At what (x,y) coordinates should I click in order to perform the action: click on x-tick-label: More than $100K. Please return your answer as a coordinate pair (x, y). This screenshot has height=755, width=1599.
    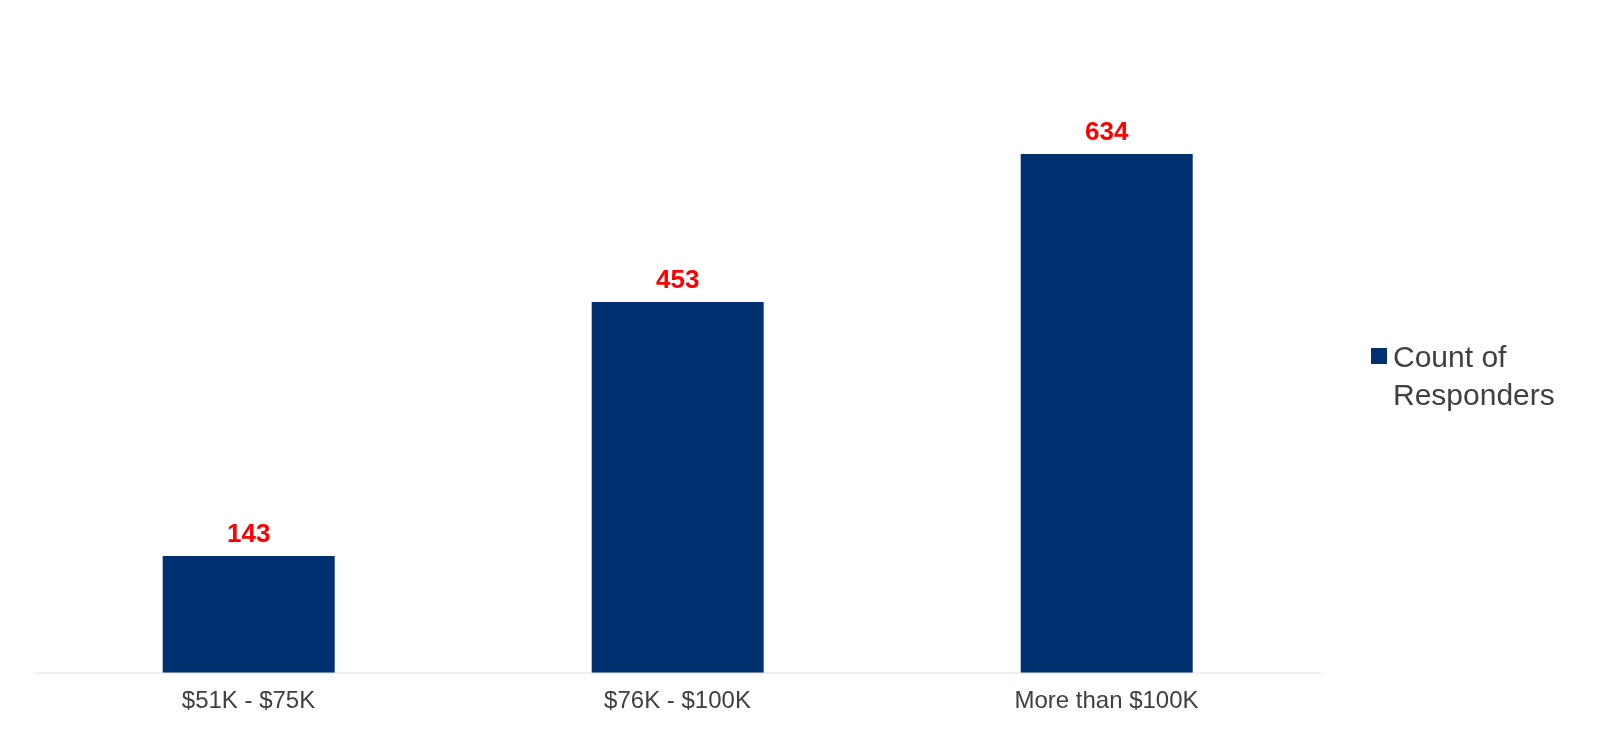
    Looking at the image, I should click on (1106, 700).